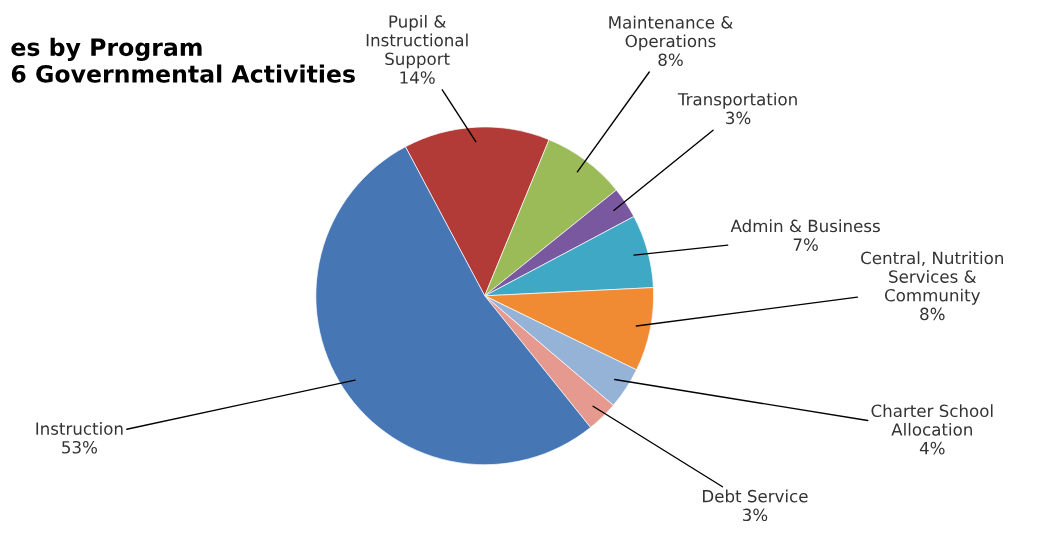 Image resolution: width=1037 pixels, height=541 pixels. Describe the element at coordinates (79, 428) in the screenshot. I see `slice-label: Instruction` at that location.